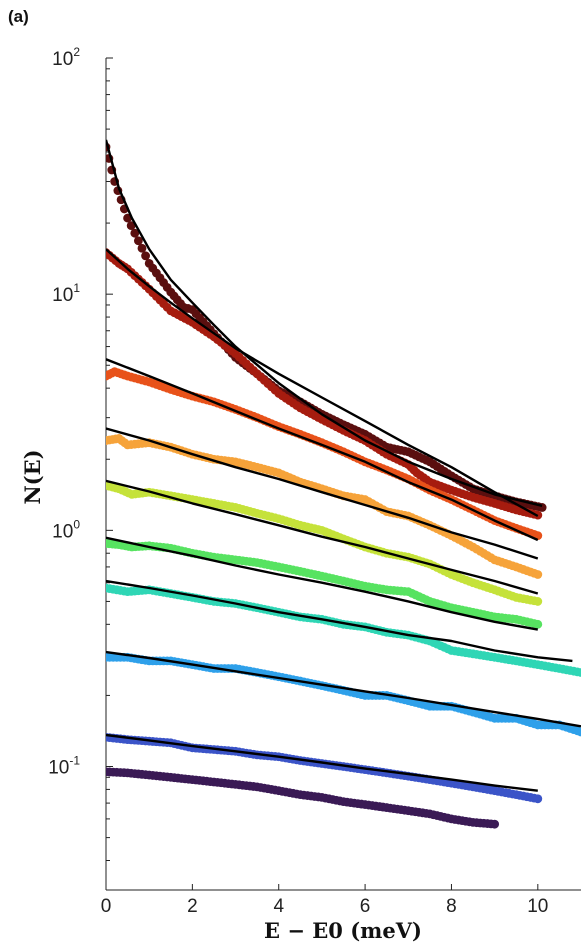 The width and height of the screenshot is (581, 947). I want to click on y-axis-label: N(E), so click(32, 476).